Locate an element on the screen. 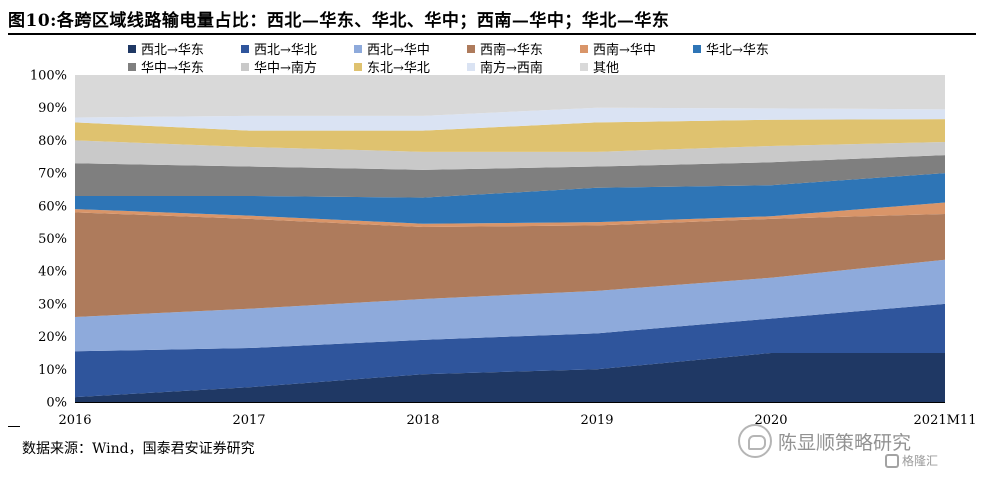 This screenshot has height=478, width=985. x-tick-label: 2020 is located at coordinates (770, 420).